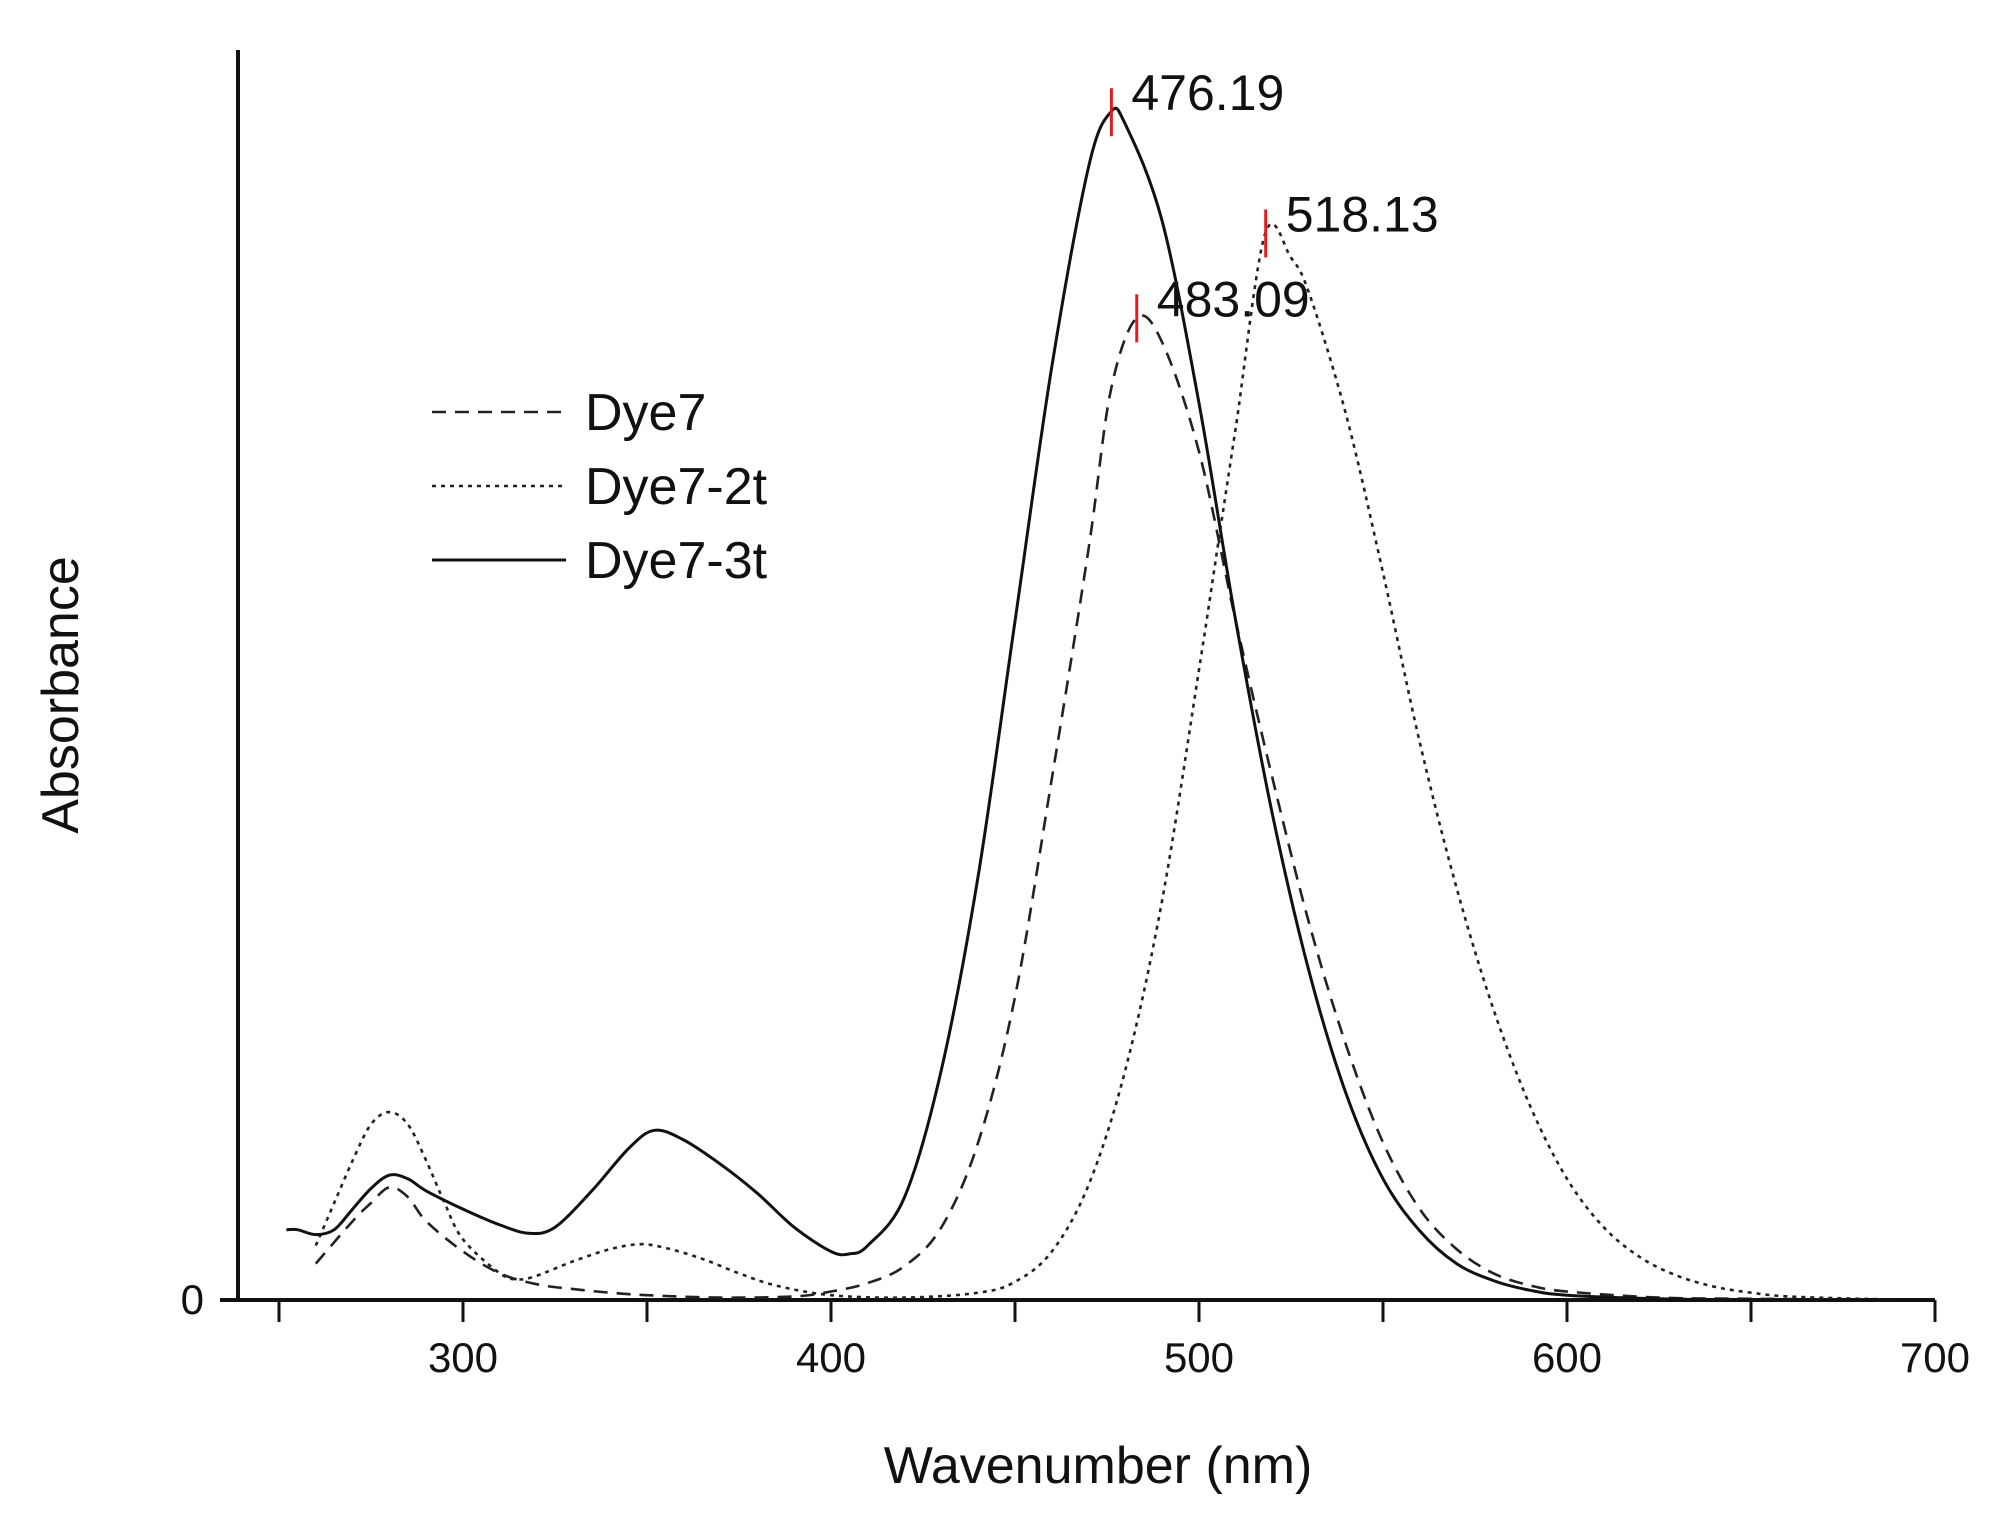 The width and height of the screenshot is (2005, 1516). What do you see at coordinates (676, 561) in the screenshot?
I see `legend-label: Dye7-3t` at bounding box center [676, 561].